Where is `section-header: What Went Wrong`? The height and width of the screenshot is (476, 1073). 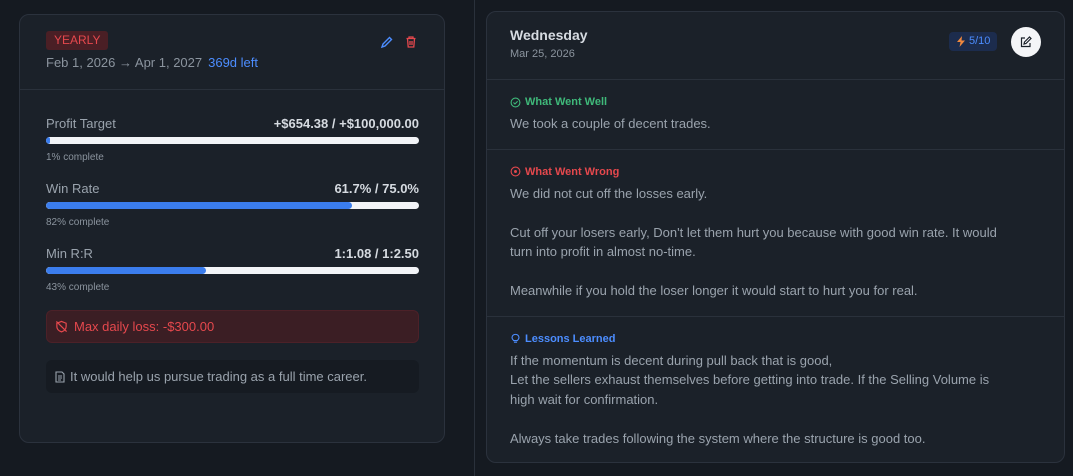 section-header: What Went Wrong is located at coordinates (775, 172).